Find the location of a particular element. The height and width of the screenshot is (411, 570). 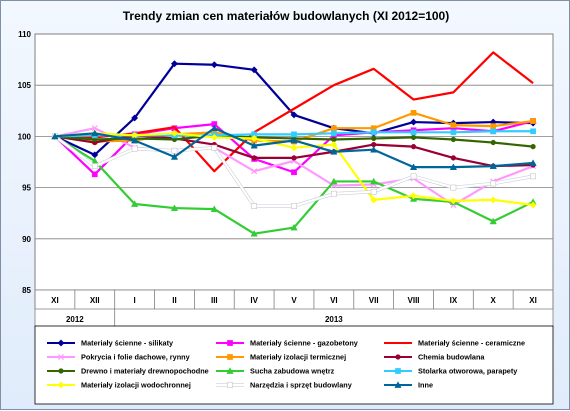

x-tick-label: IV is located at coordinates (254, 300).